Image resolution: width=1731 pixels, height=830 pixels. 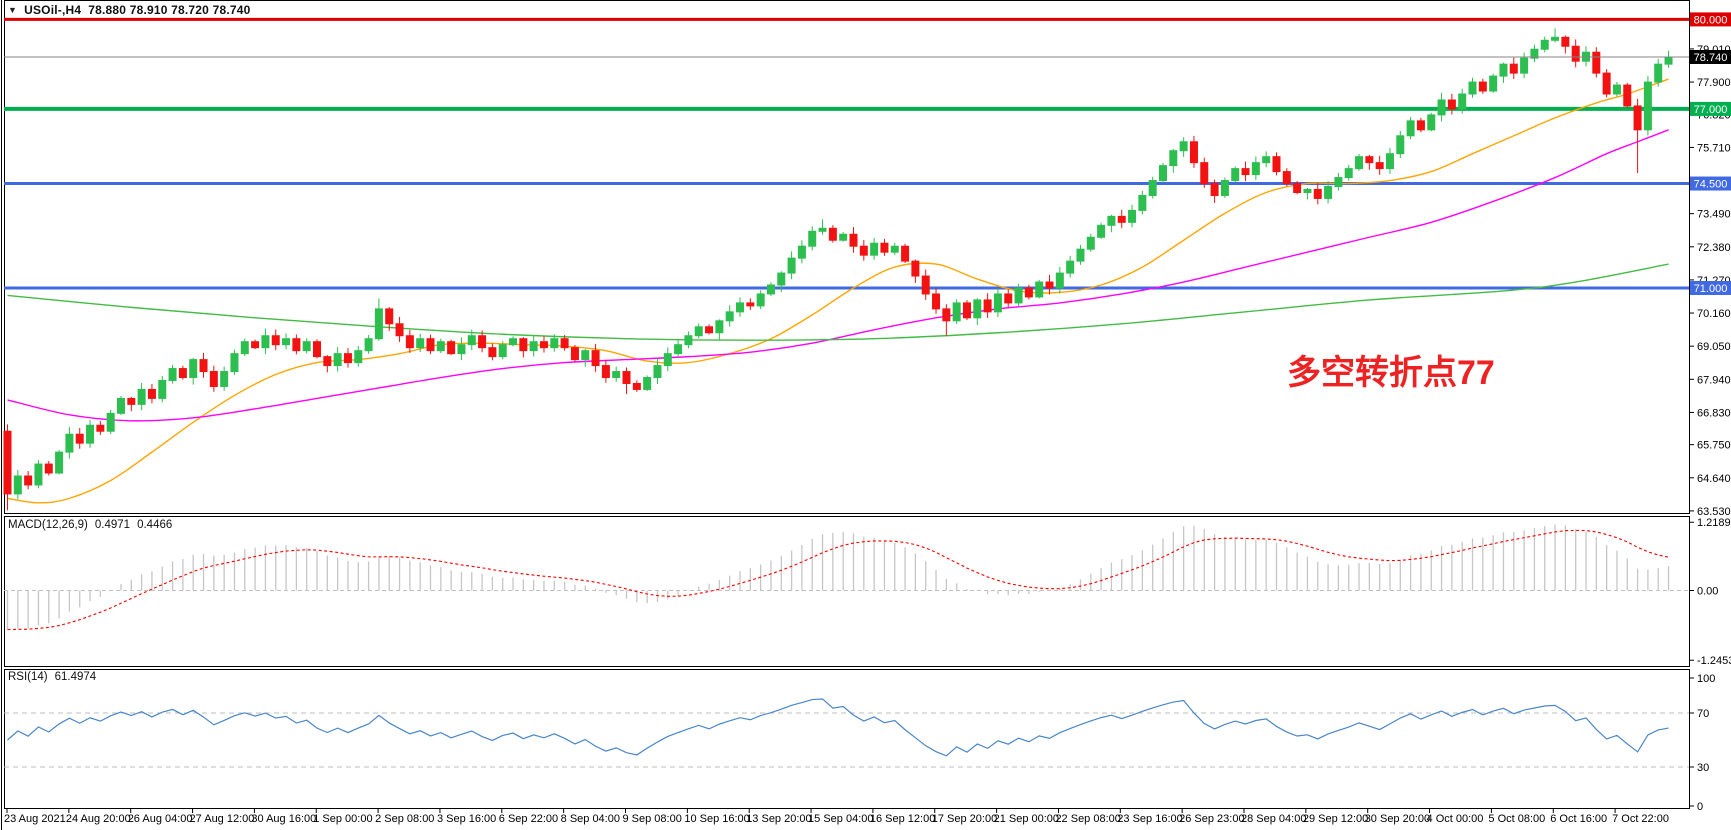 I want to click on chart-text-annotation: 多空转折点77, so click(x=1391, y=373).